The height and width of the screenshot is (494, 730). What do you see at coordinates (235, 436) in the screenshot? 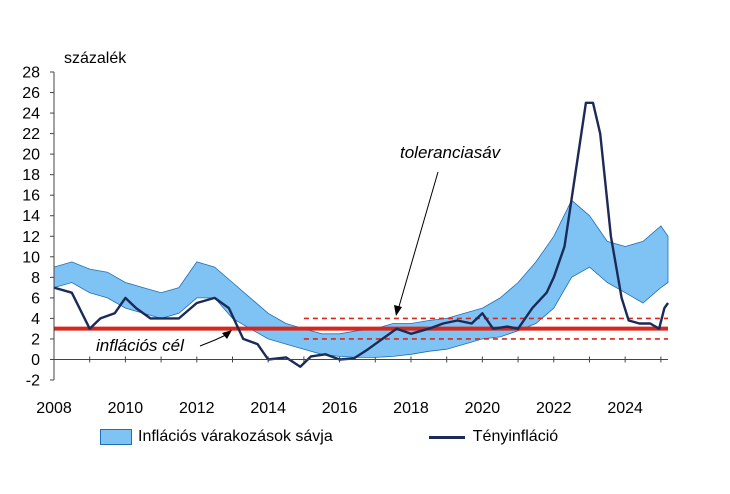
I see `legend-band-label: Inflációs várakozások sávja` at bounding box center [235, 436].